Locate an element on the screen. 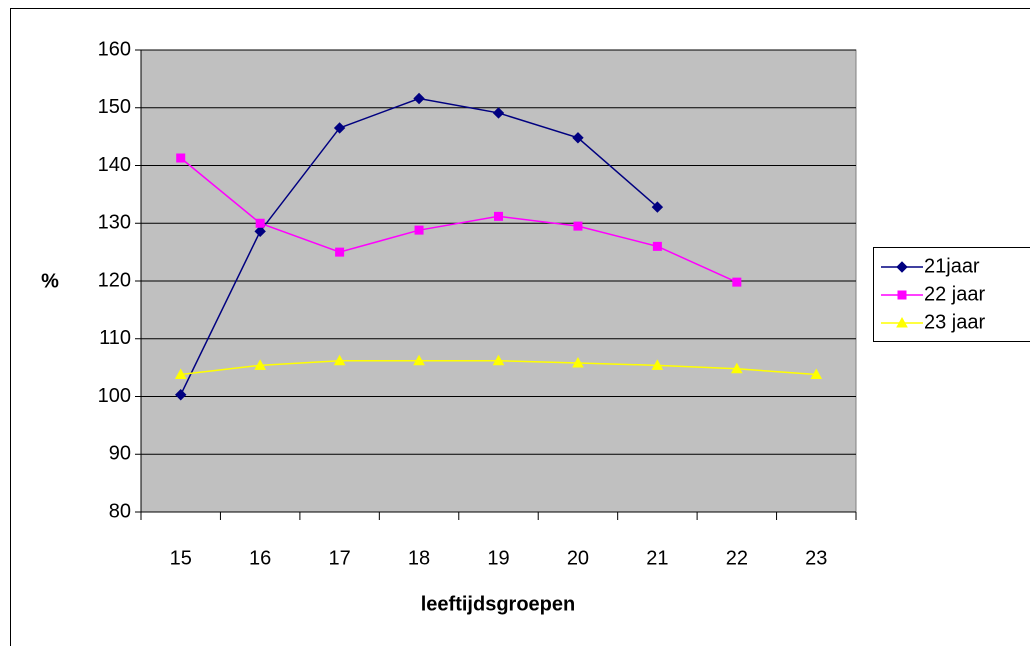 The image size is (1030, 646). y-tick-label: 110 is located at coordinates (115, 338).